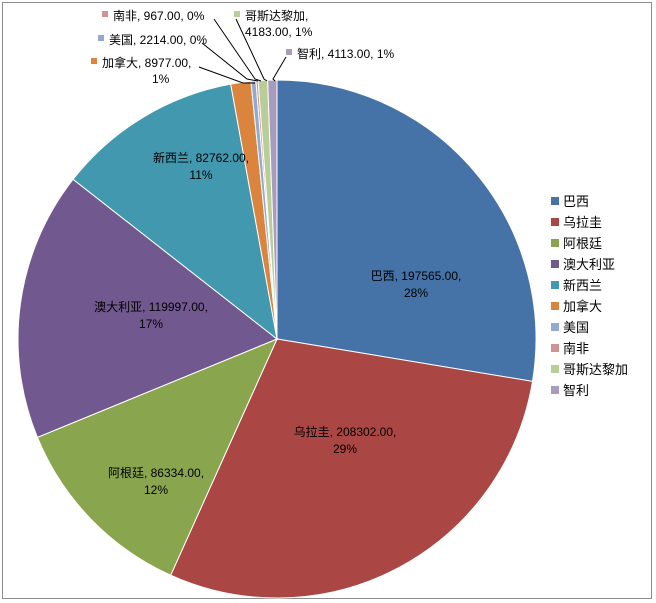  What do you see at coordinates (151, 315) in the screenshot?
I see `data-label-3: 澳大利亚, 119997.00, 17%` at bounding box center [151, 315].